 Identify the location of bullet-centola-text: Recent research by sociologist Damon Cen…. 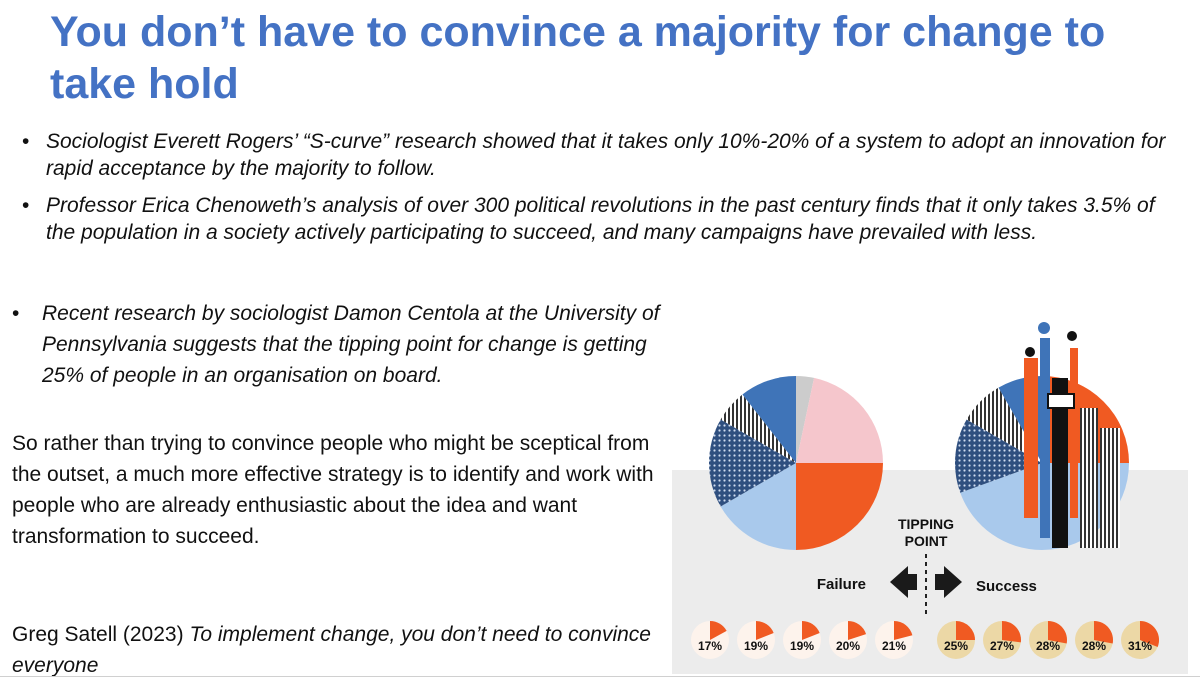
(351, 344).